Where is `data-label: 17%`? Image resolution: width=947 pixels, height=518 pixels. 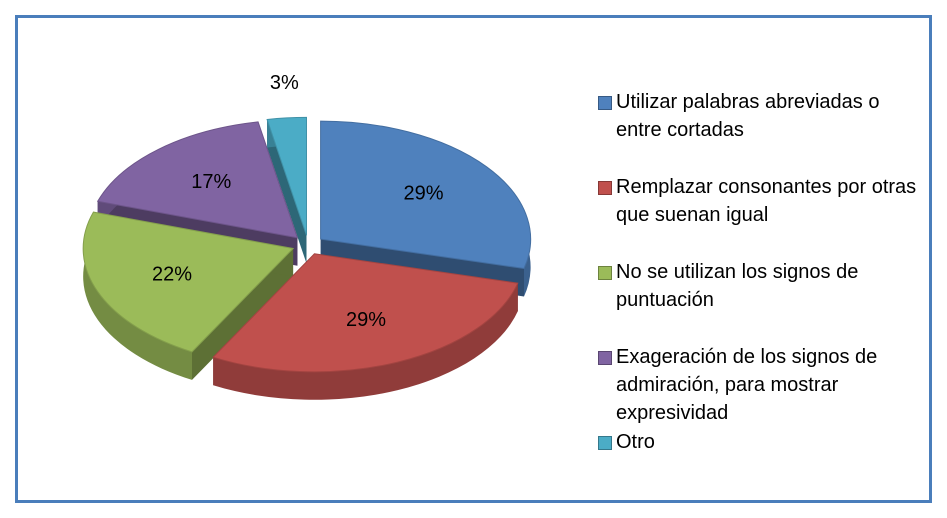
data-label: 17% is located at coordinates (211, 182).